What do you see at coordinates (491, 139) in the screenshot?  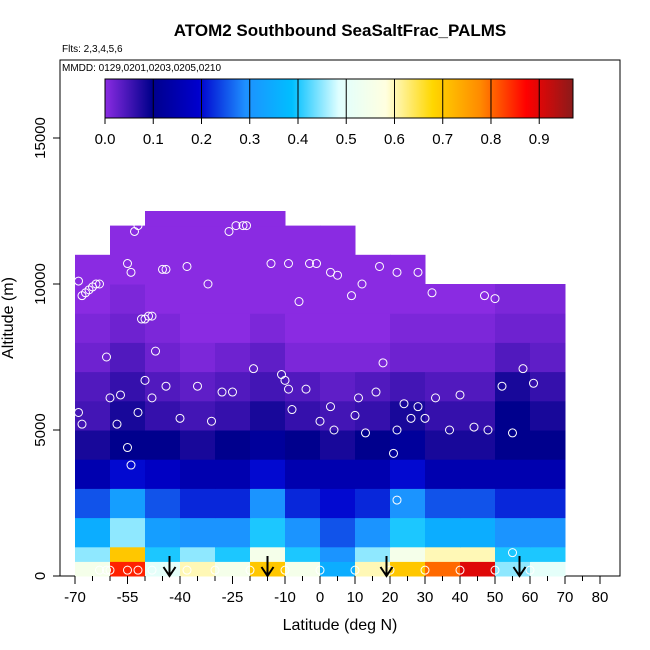 I see `colorbar-tick-label: 0.8` at bounding box center [491, 139].